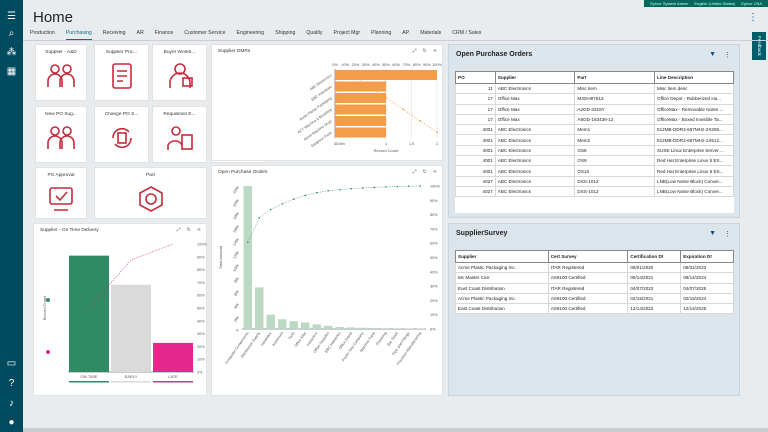 This screenshot has width=768, height=432. What do you see at coordinates (381, 33) in the screenshot?
I see `tab-planning: Planning` at bounding box center [381, 33].